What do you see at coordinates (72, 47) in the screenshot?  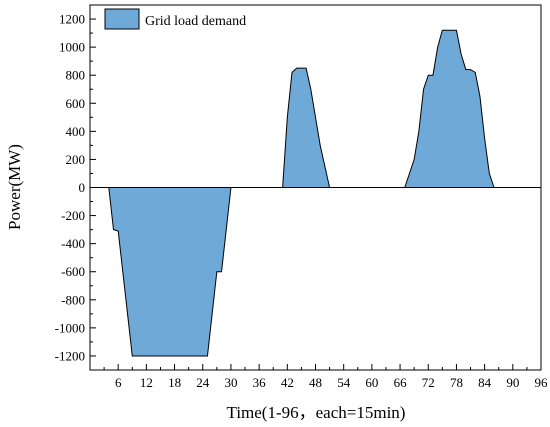 I see `y-tick-label: 1000` at bounding box center [72, 47].